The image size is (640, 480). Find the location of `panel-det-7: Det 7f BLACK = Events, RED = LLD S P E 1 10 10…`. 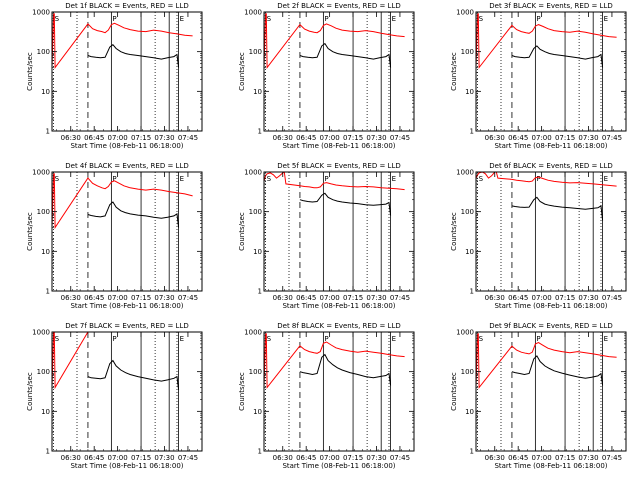

panel-det-7: Det 7f BLACK = Events, RED = LLD S P E 1 10 10… is located at coordinates (114, 396).